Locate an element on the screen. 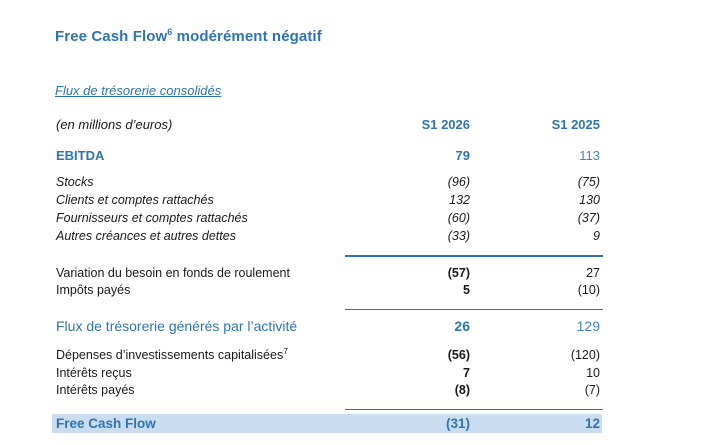 Image resolution: width=706 pixels, height=445 pixels. row-label: EBITDA is located at coordinates (80, 155).